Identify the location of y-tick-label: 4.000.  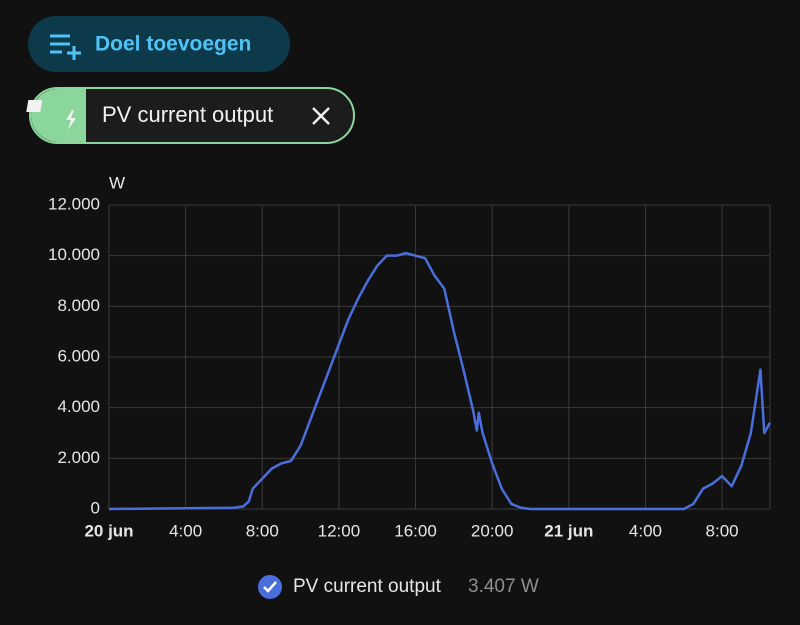
(78, 406).